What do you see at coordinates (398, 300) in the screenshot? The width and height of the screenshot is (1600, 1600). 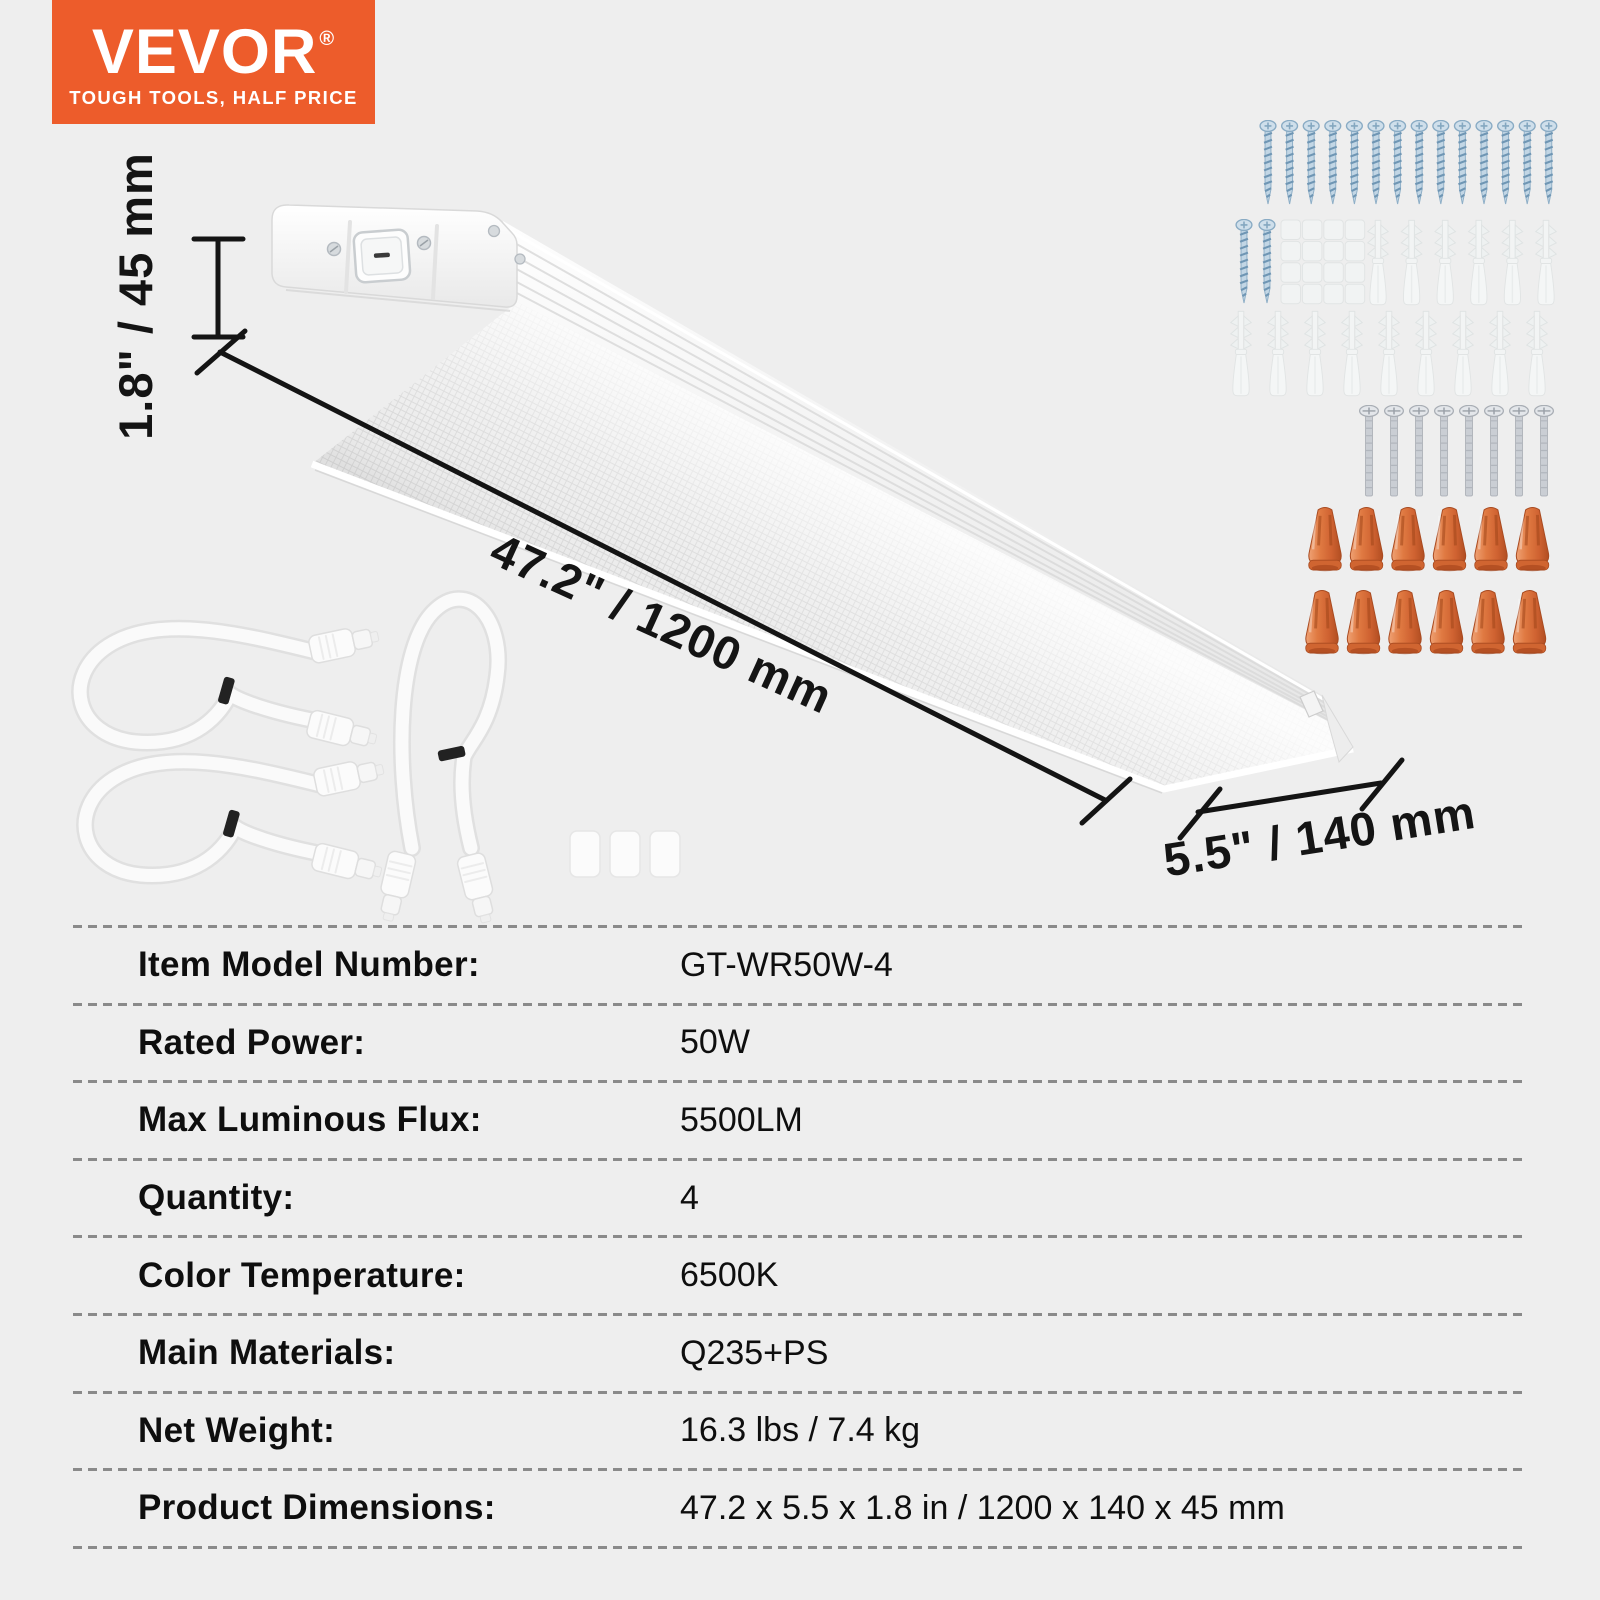 I see `end-cap-shadow` at bounding box center [398, 300].